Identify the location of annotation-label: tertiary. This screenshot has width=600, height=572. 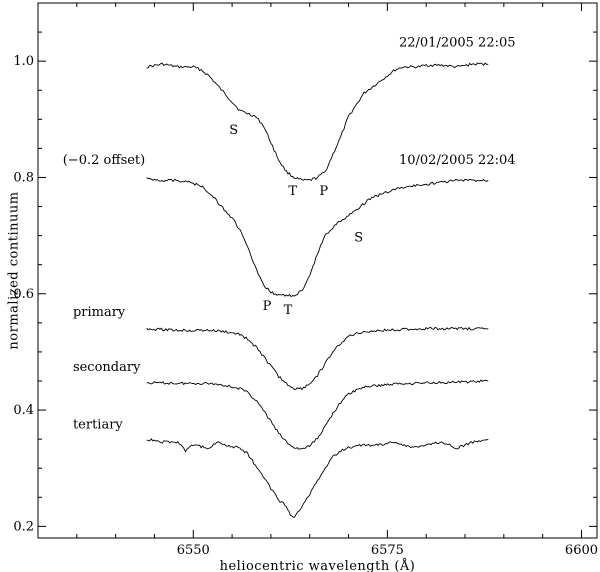
(98, 425).